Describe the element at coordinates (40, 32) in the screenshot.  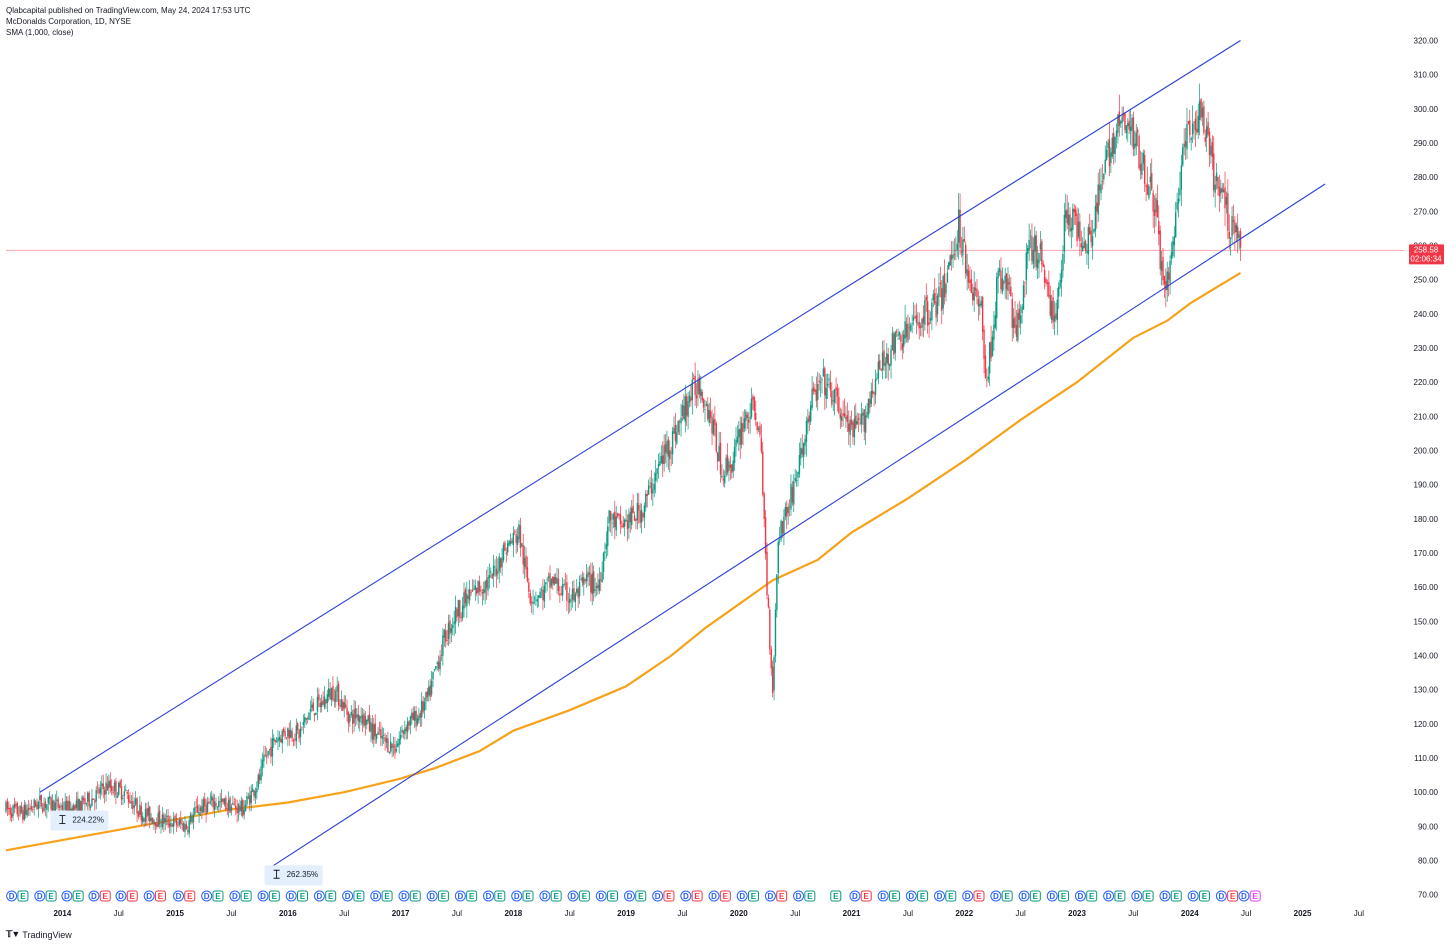
I see `indicator-legend: SMA (1,000, close)` at that location.